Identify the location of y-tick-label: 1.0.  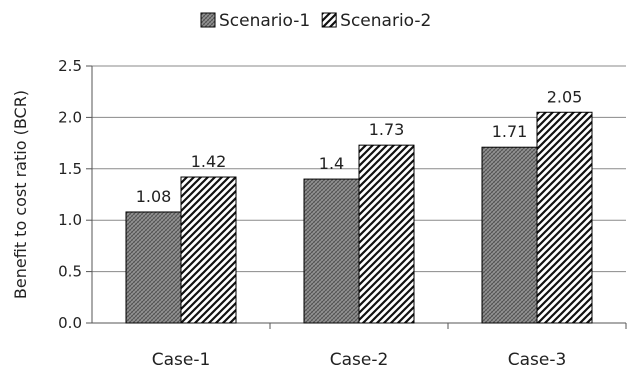
(70, 220).